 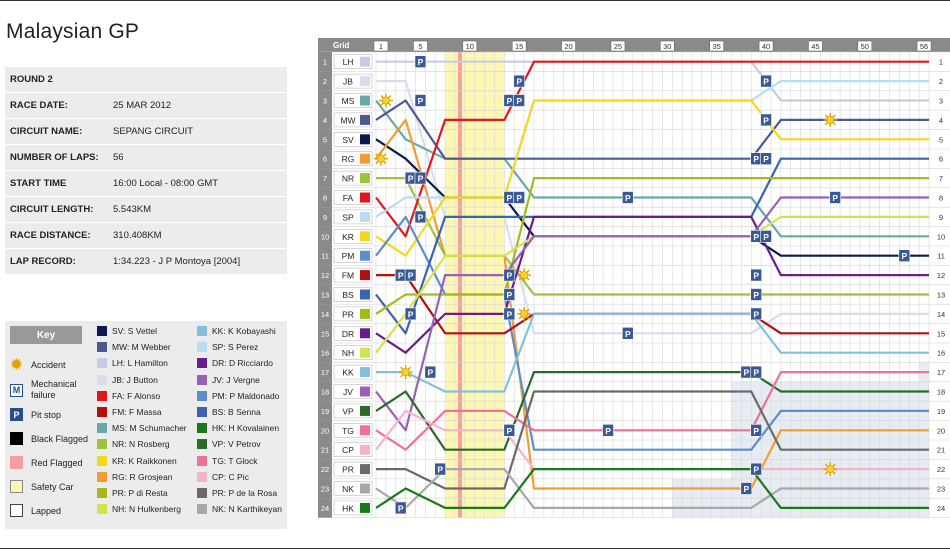 I want to click on key-driver-label: SP: S Perez, so click(x=235, y=347).